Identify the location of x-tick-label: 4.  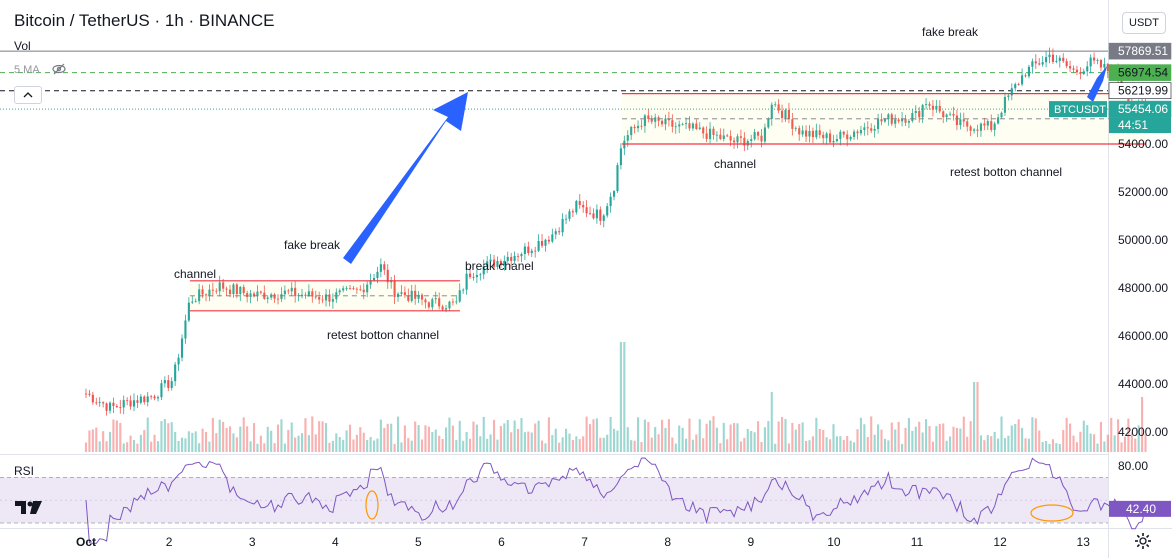
(335, 542).